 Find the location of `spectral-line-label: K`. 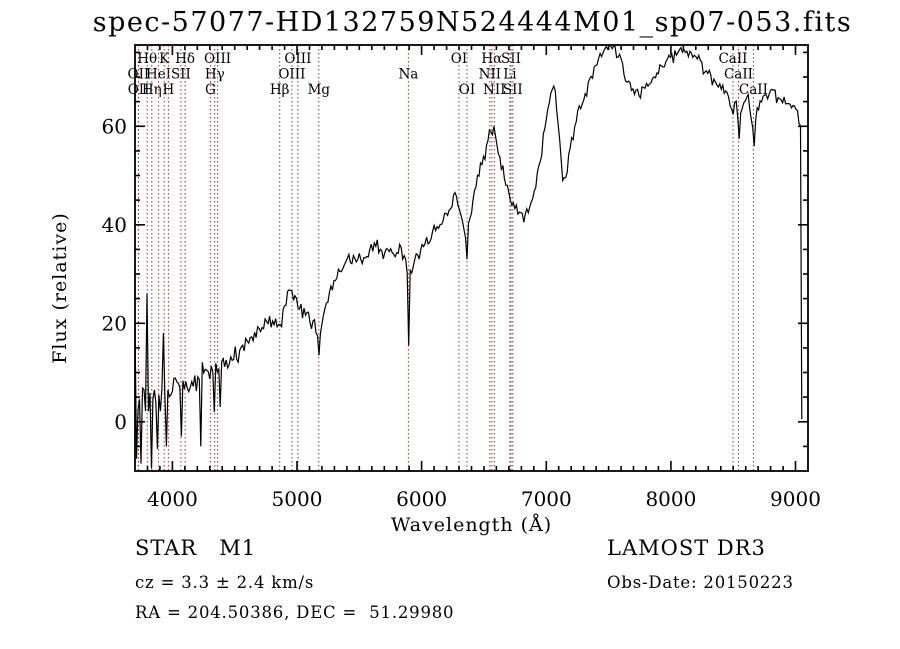

spectral-line-label: K is located at coordinates (164, 59).